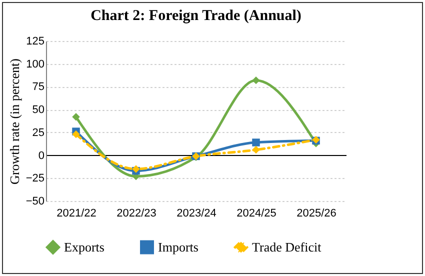 Image resolution: width=425 pixels, height=276 pixels. Describe the element at coordinates (256, 214) in the screenshot. I see `x-tick-label: 2024/25` at that location.